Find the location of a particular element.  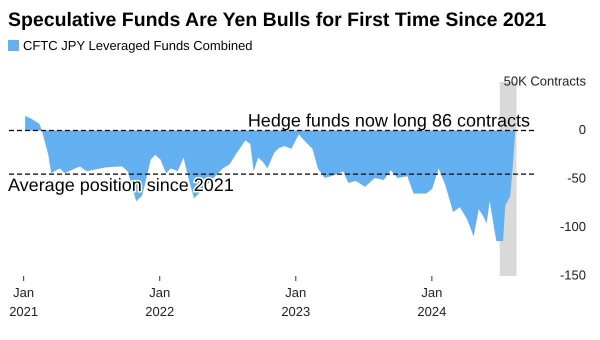

y-tick-label: 50K Contracts is located at coordinates (545, 80).